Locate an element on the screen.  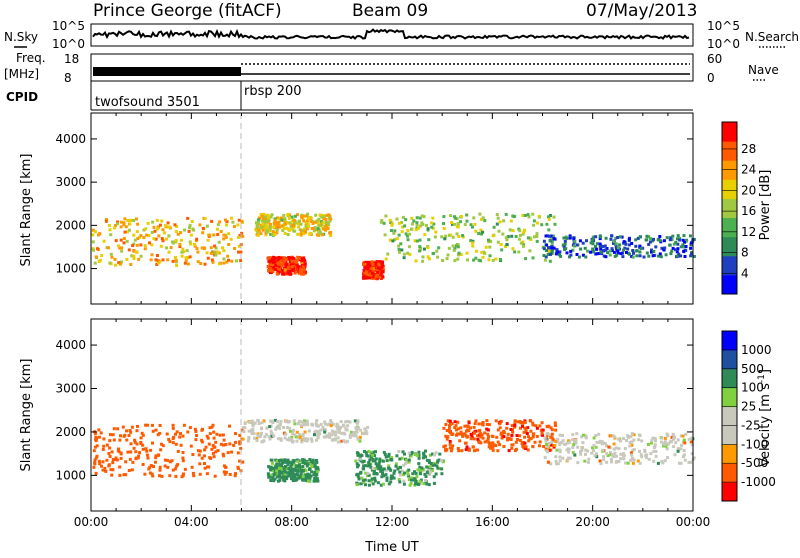
y-tick-label: 1000 is located at coordinates (70, 475).